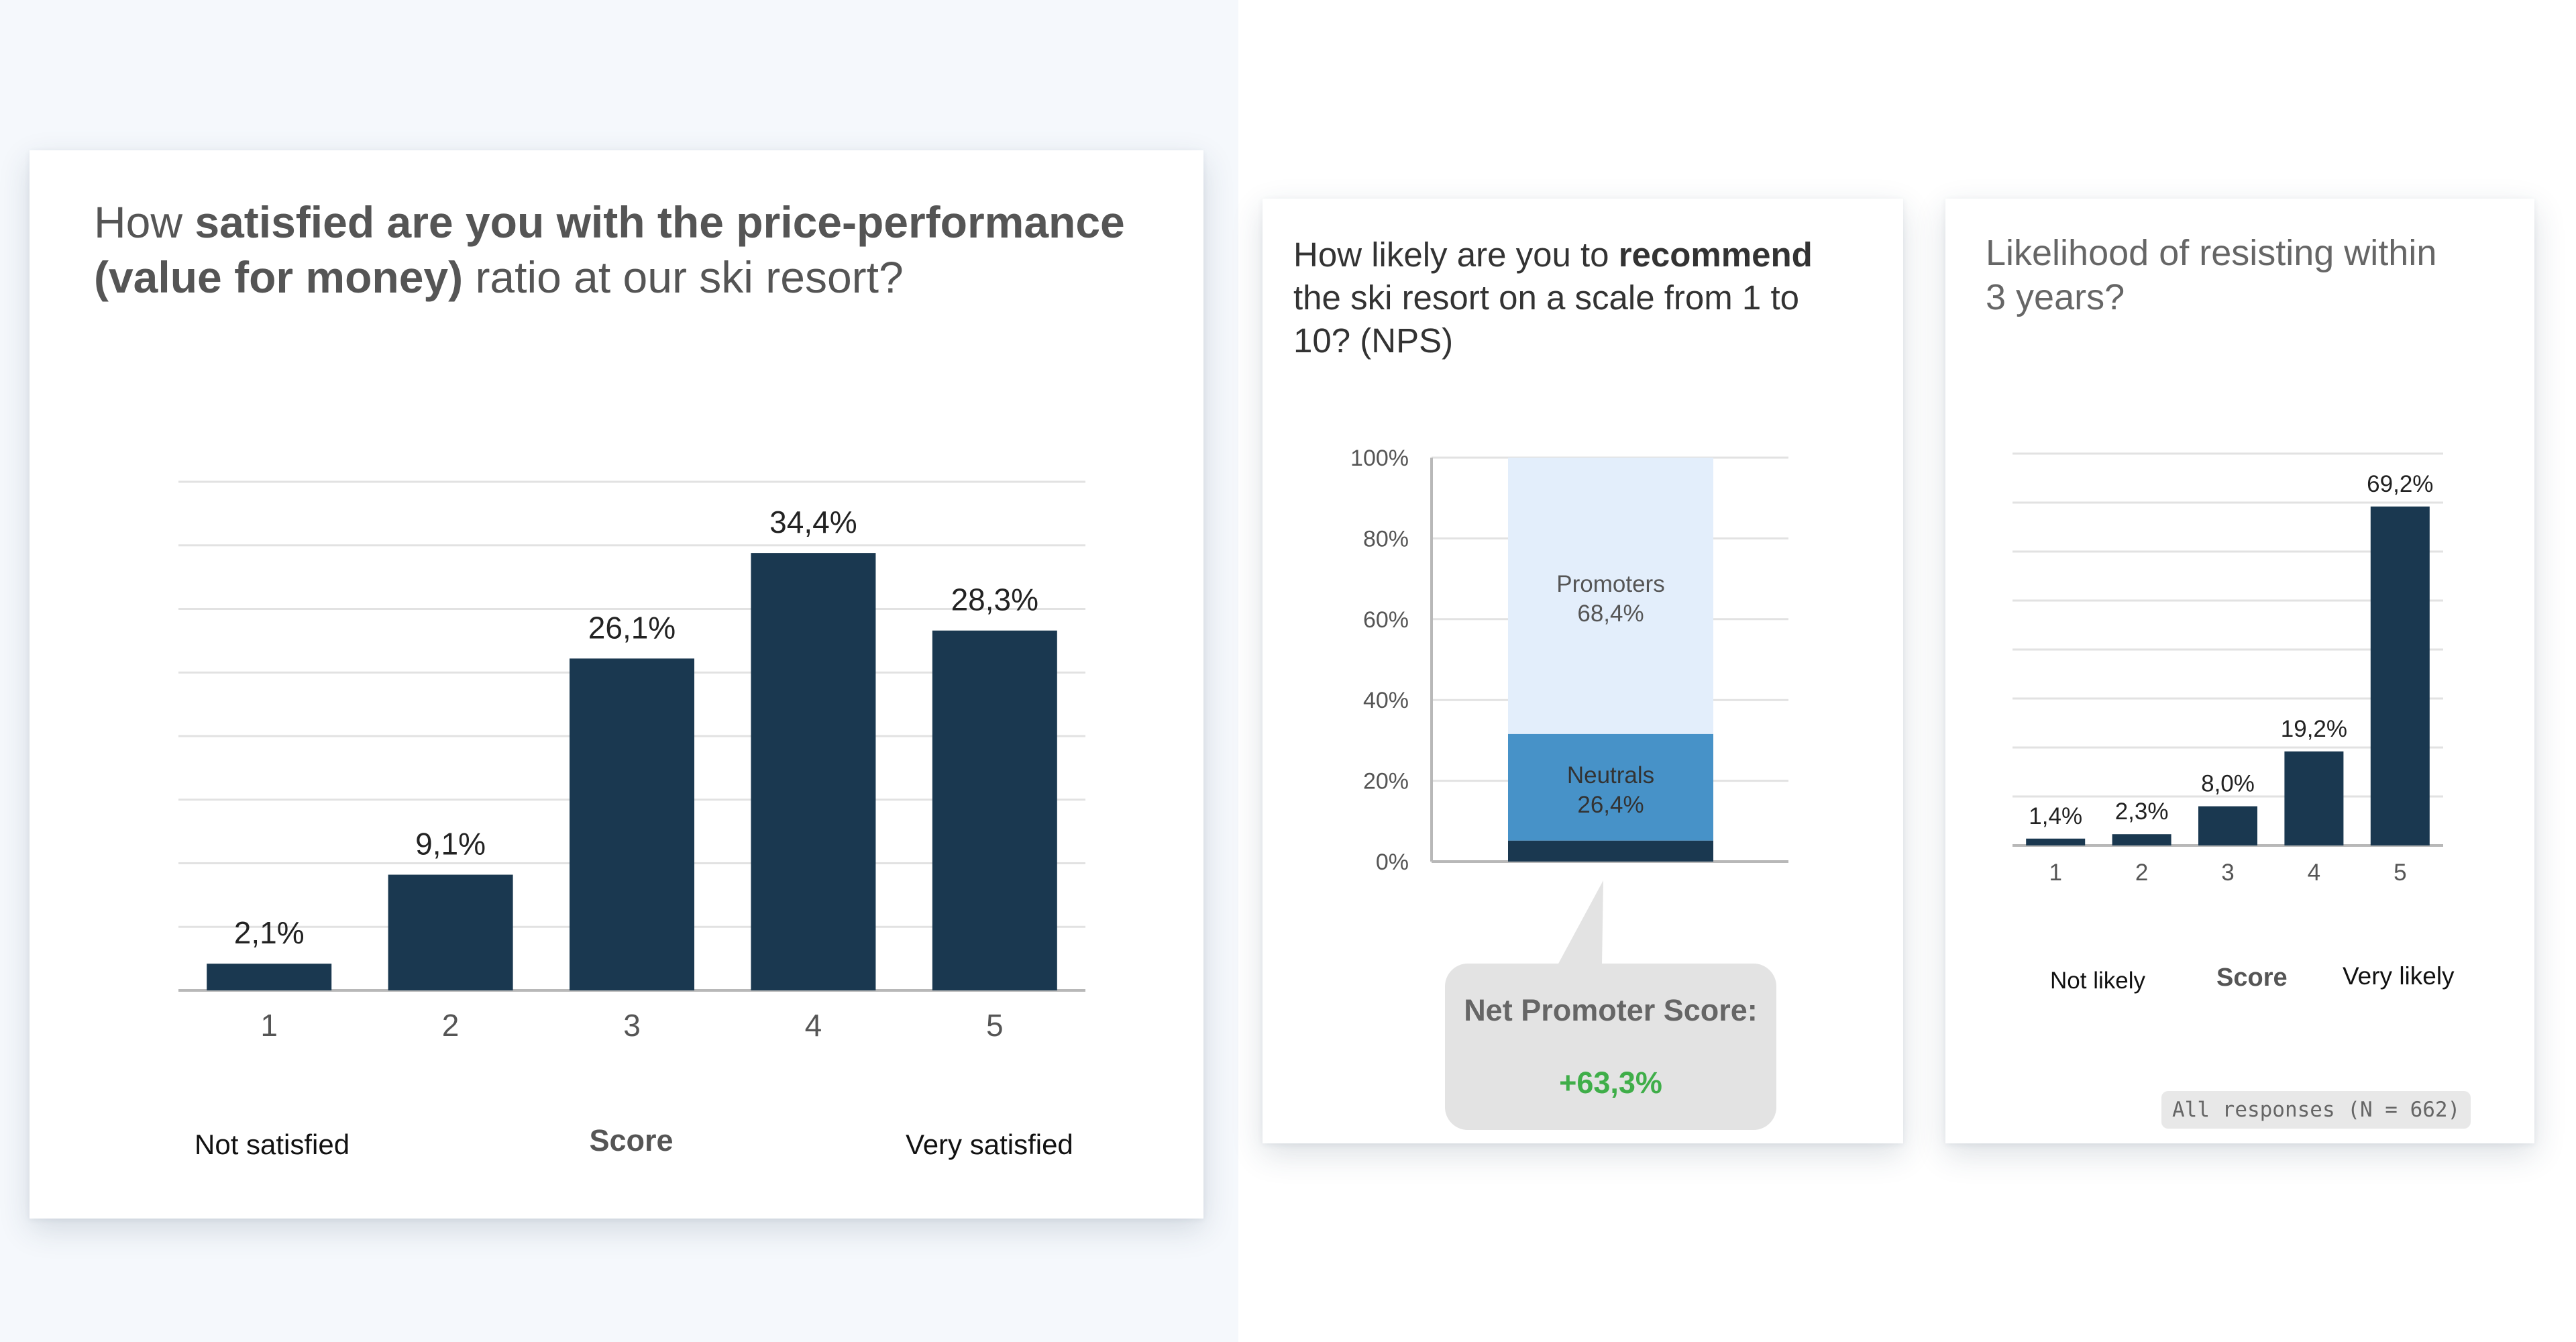 The height and width of the screenshot is (1342, 2576). What do you see at coordinates (144, 222) in the screenshot?
I see `title-part-0: How` at bounding box center [144, 222].